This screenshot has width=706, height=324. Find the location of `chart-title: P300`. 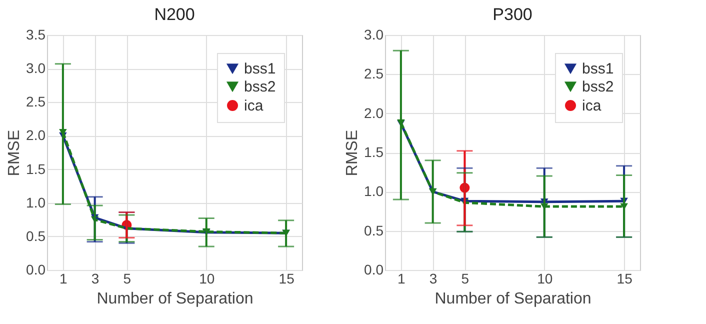

chart-title: P300 is located at coordinates (512, 14).